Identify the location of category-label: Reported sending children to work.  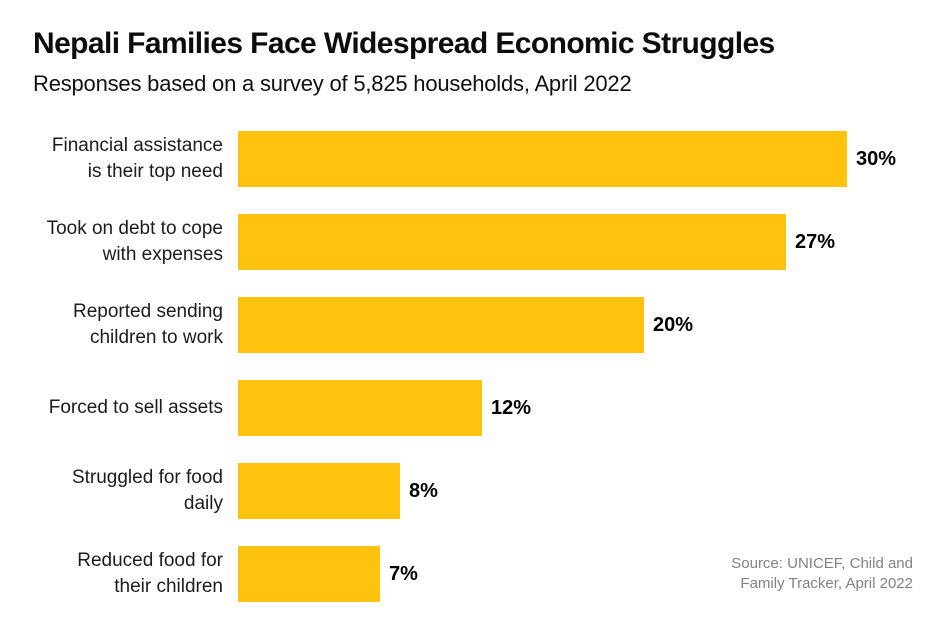
(148, 324).